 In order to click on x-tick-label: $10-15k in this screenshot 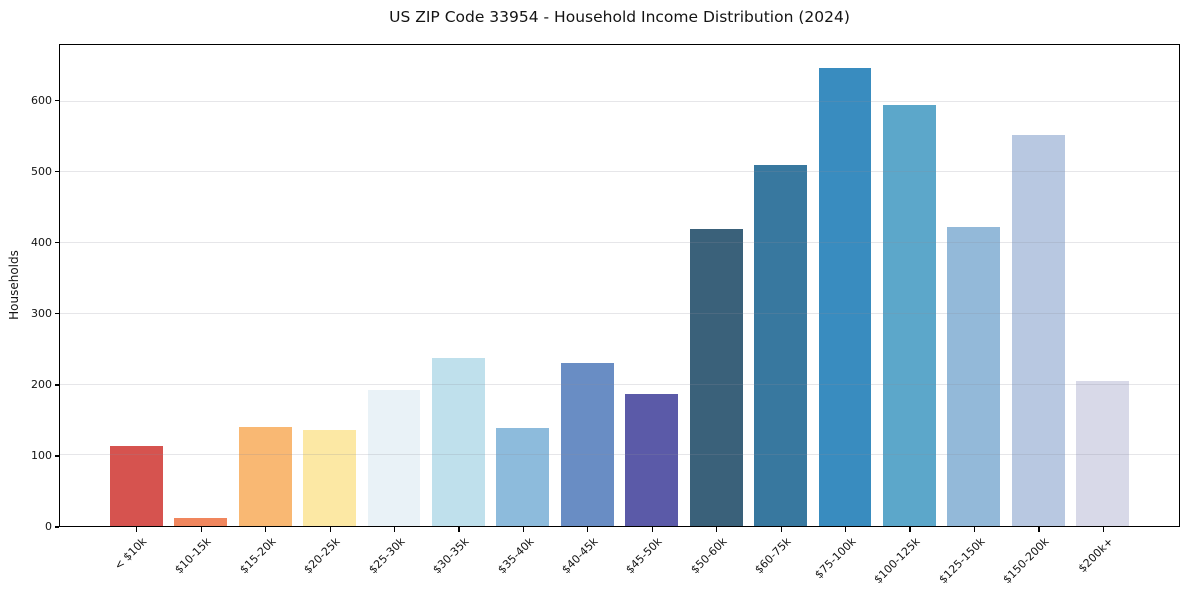, I will do `click(193, 556)`.